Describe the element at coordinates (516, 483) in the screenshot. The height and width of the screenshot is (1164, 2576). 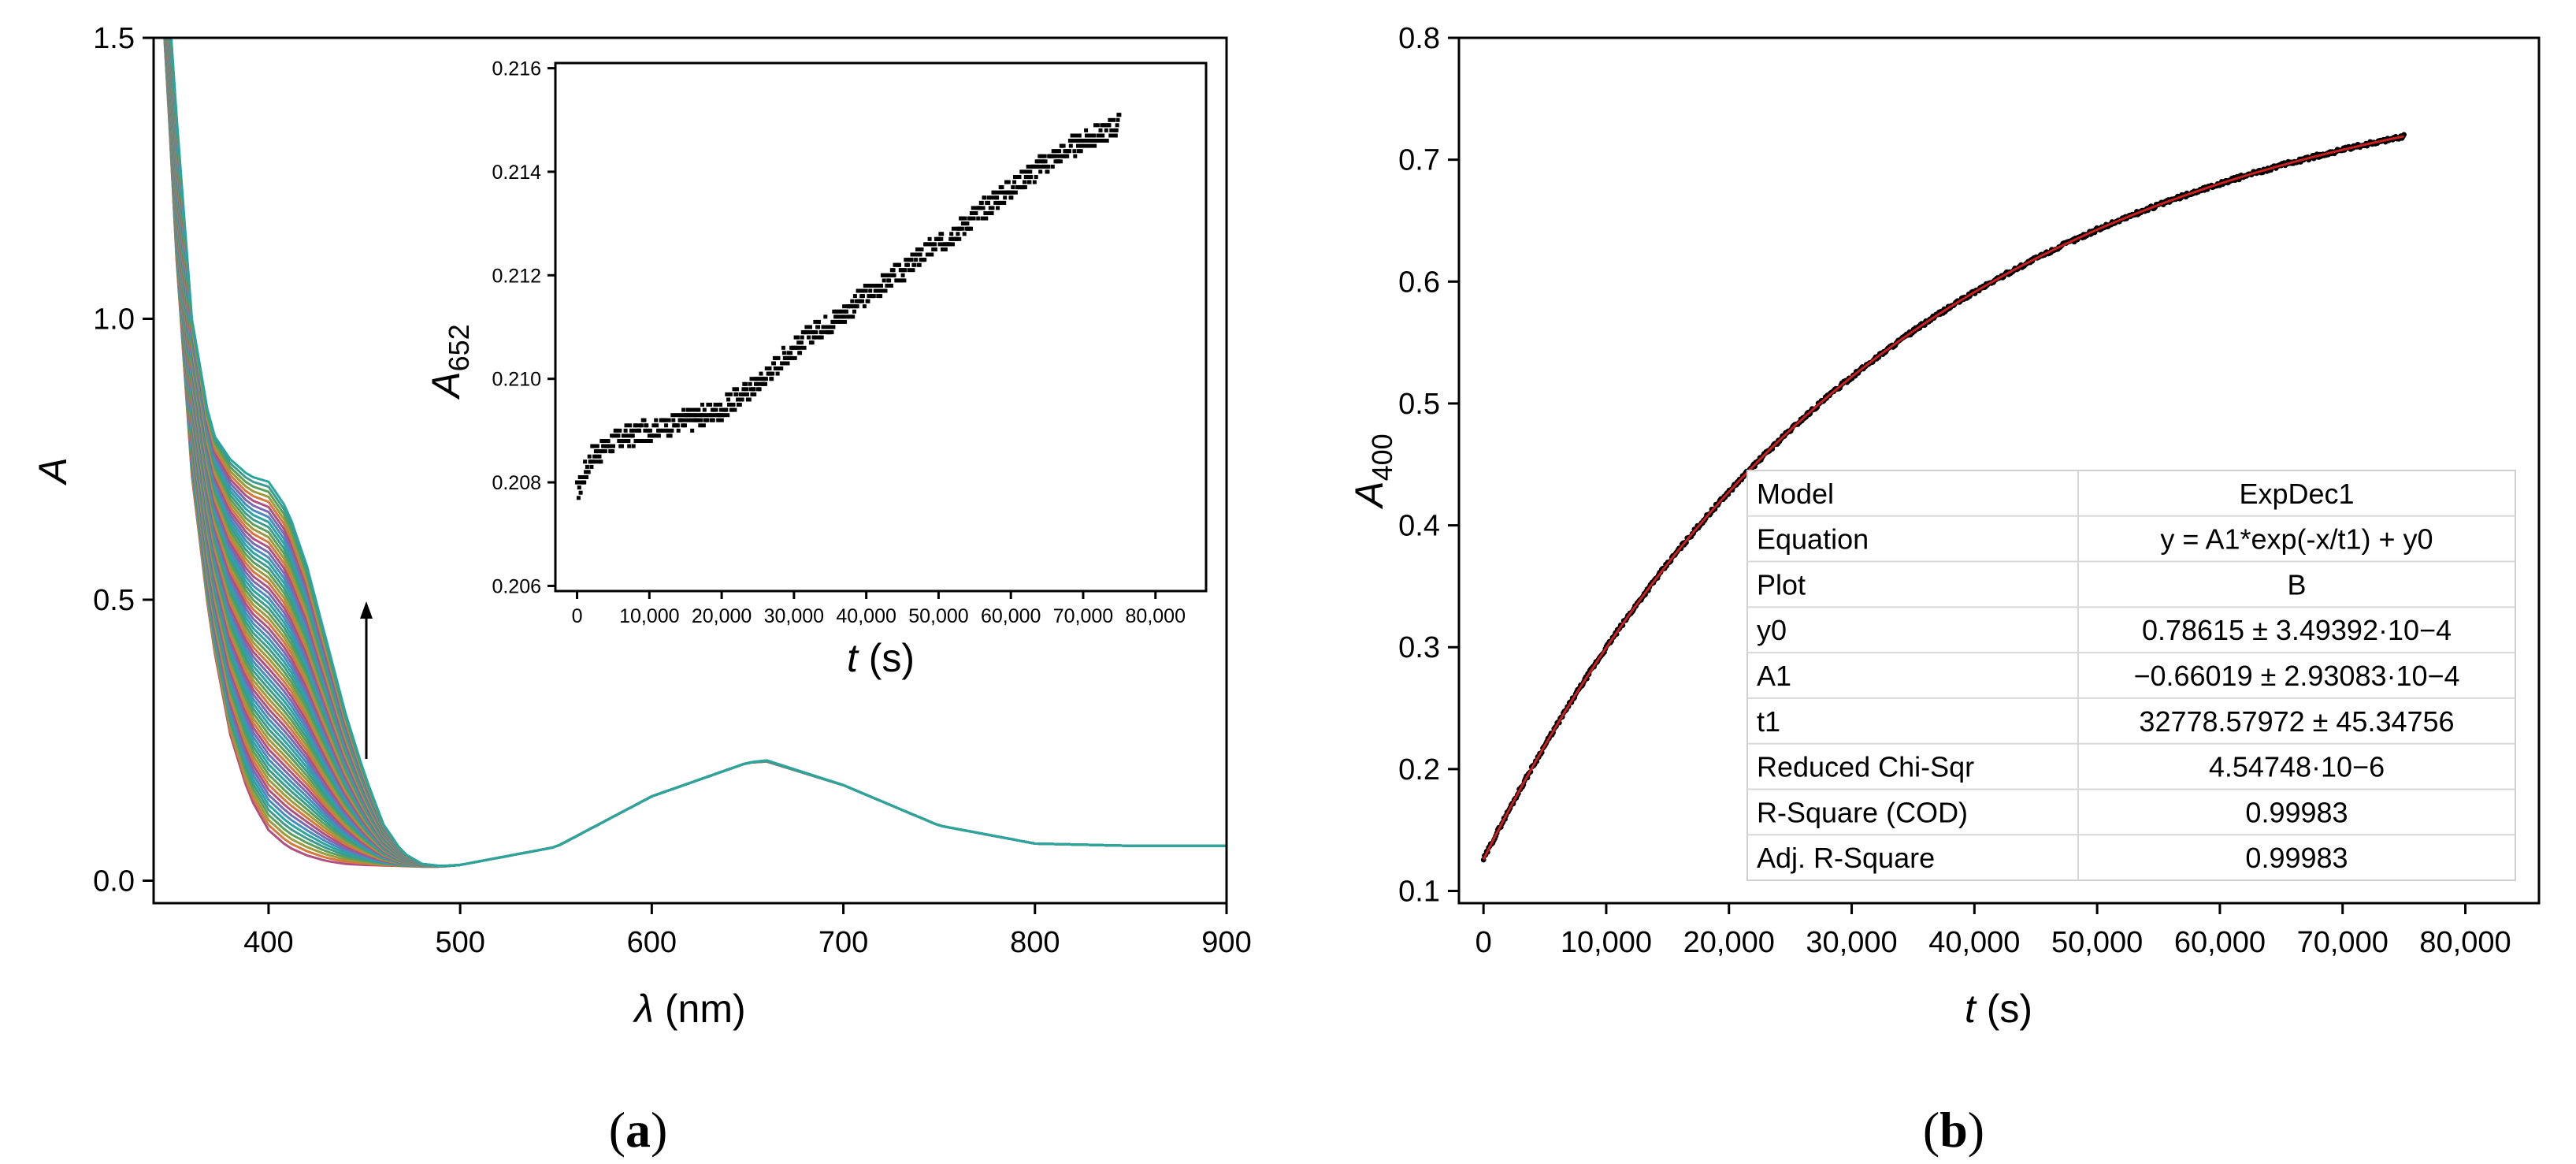
I see `inset-y-tick-label: 0.208` at that location.